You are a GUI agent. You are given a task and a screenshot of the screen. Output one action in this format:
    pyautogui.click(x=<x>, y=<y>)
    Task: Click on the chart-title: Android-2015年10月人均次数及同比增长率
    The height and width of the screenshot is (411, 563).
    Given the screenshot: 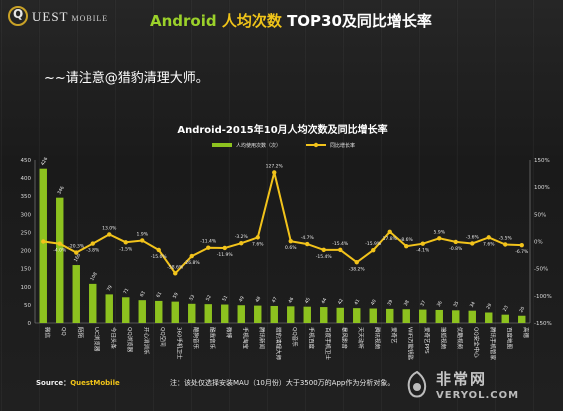 What is the action you would take?
    pyautogui.click(x=282, y=129)
    